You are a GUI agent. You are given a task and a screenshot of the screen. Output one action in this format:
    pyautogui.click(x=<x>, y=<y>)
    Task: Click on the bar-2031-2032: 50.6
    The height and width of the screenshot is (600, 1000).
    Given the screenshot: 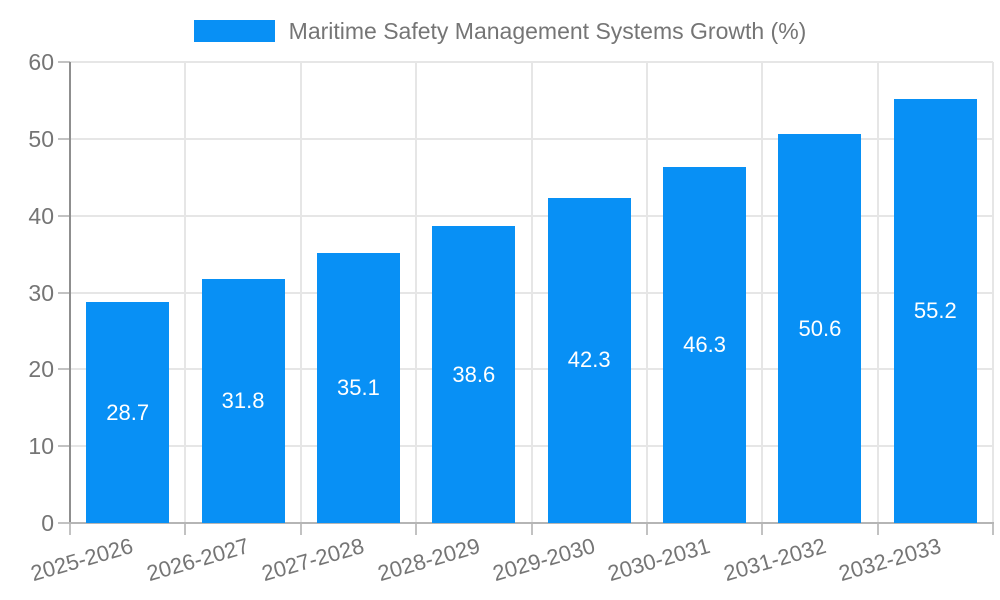 What is the action you would take?
    pyautogui.click(x=820, y=328)
    